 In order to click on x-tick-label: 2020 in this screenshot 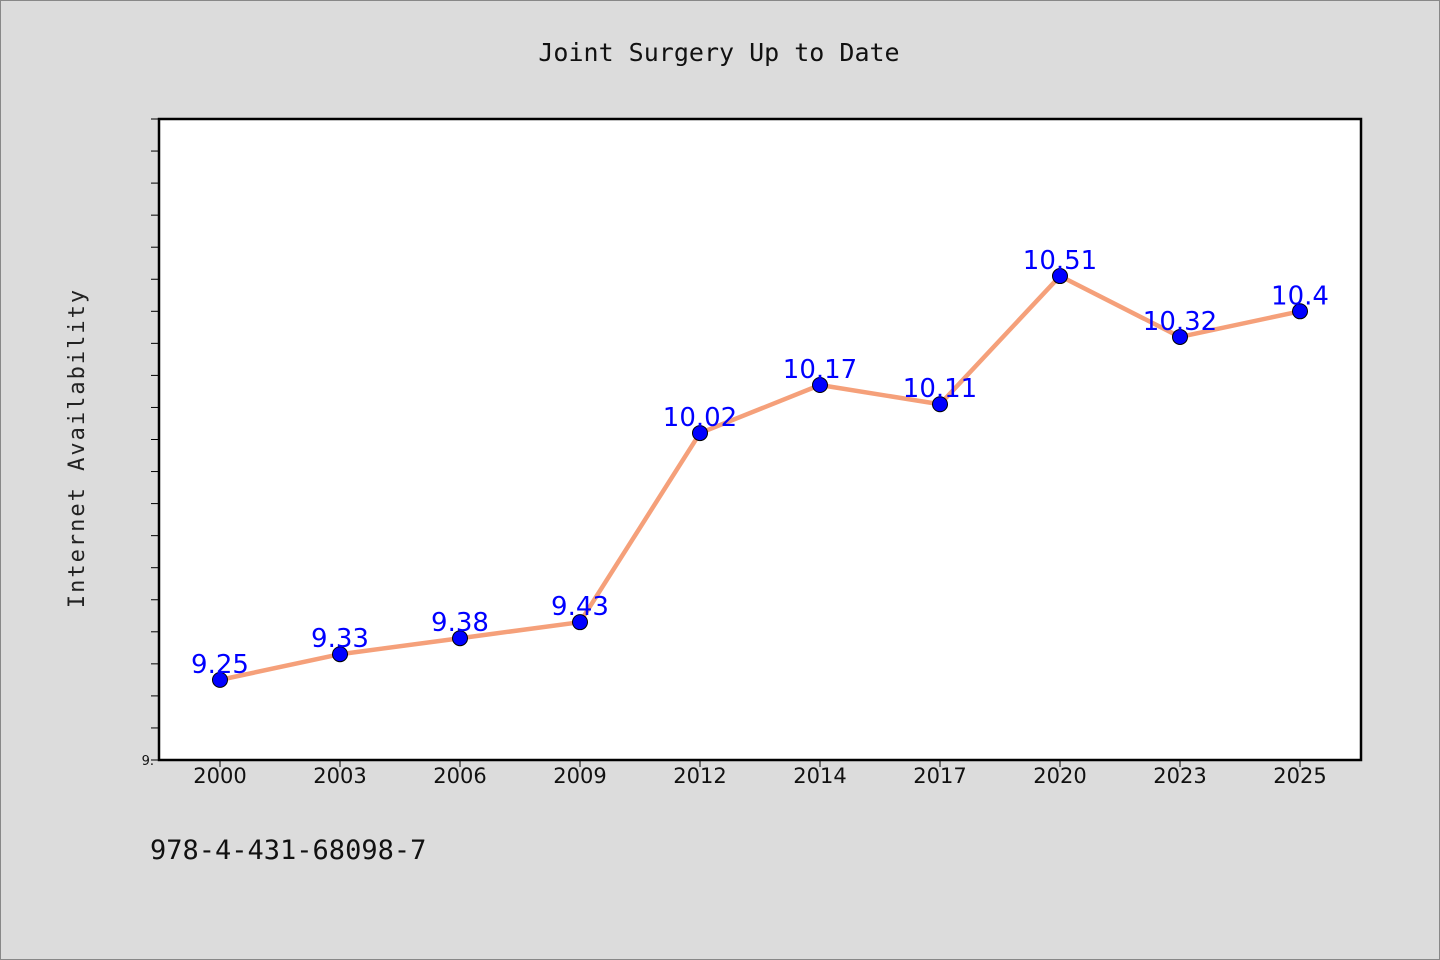, I will do `click(1059, 776)`.